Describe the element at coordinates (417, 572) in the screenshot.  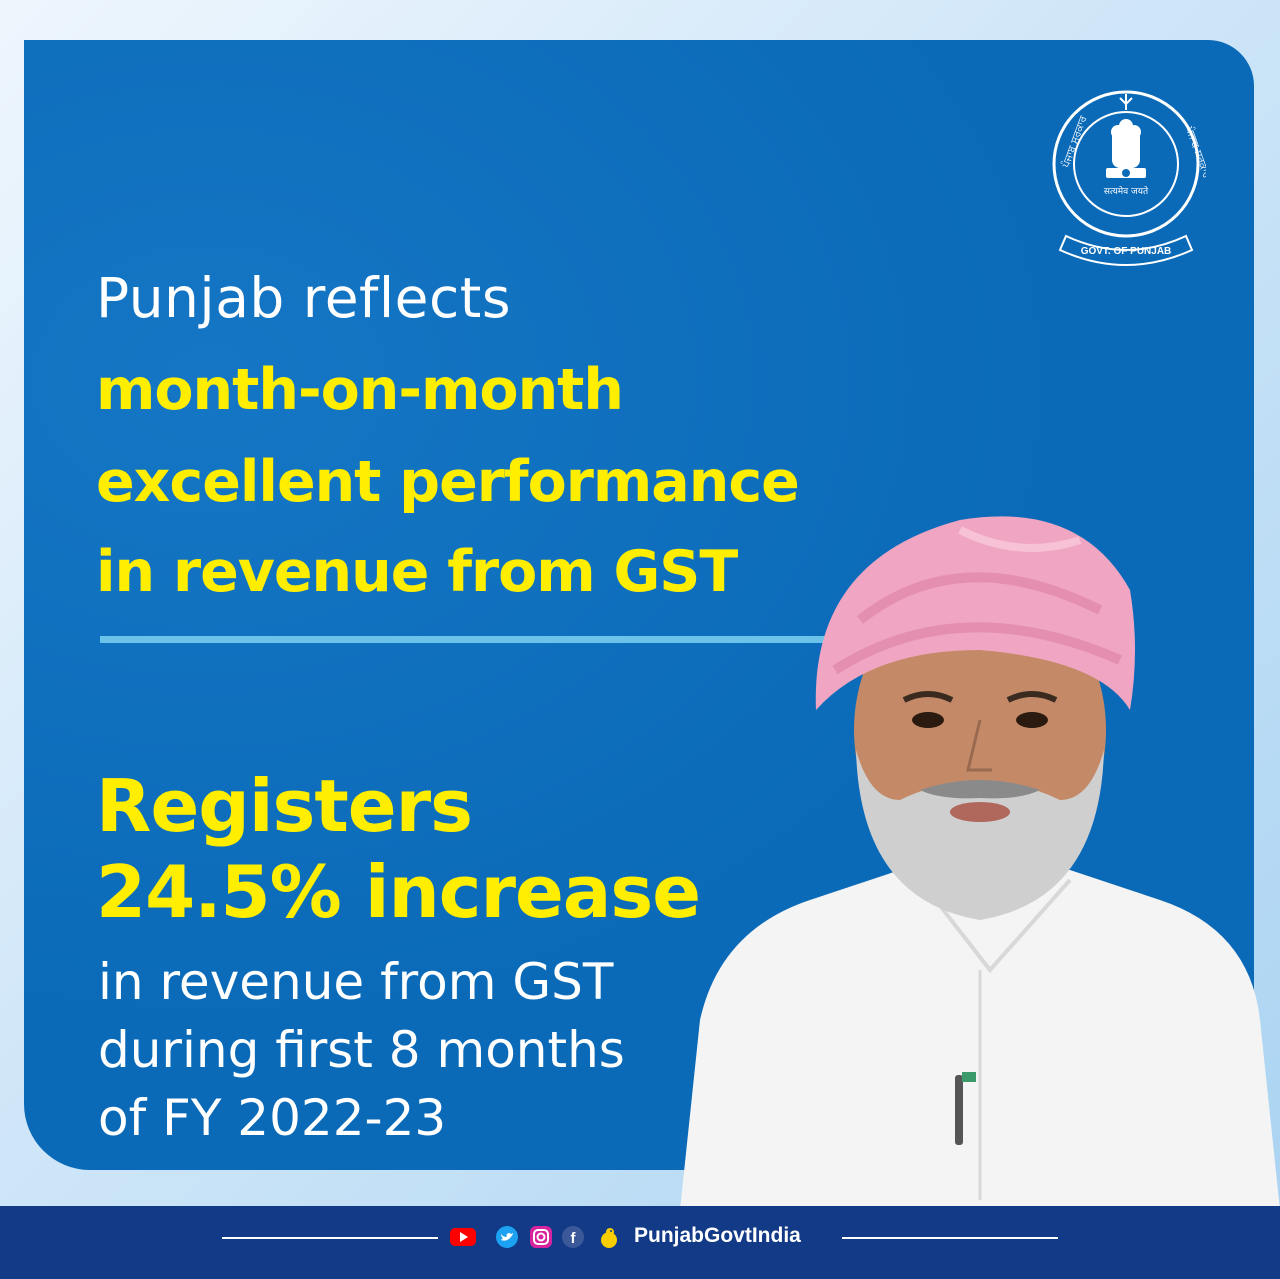
I see `headline-emphasis-3: in revenue from GST` at that location.